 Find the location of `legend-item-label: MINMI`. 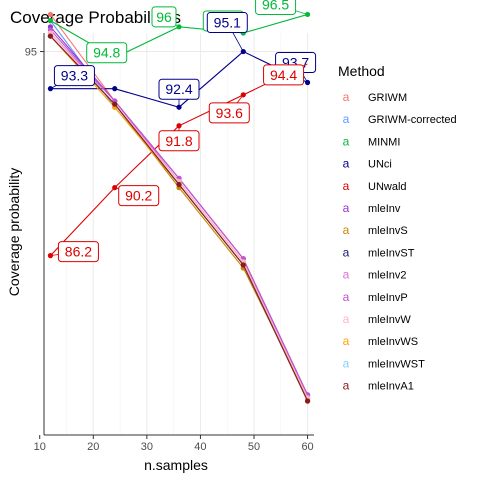

legend-item-label: MINMI is located at coordinates (384, 142).